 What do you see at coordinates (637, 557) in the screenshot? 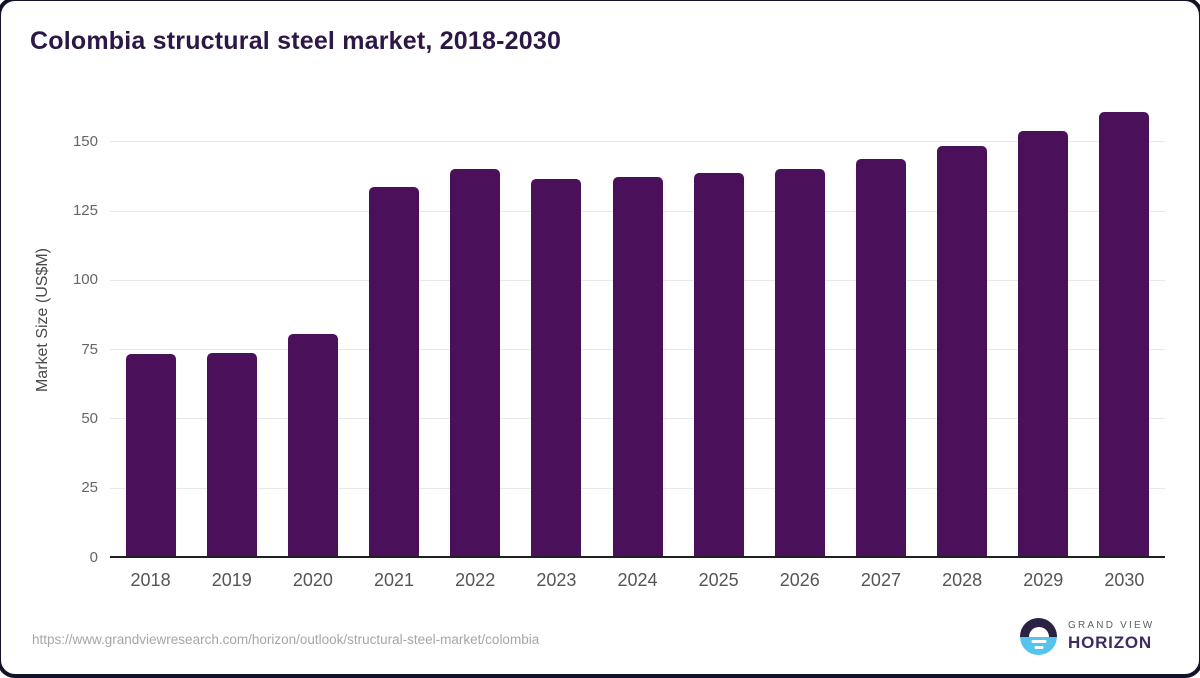
I see `x-axis-line` at bounding box center [637, 557].